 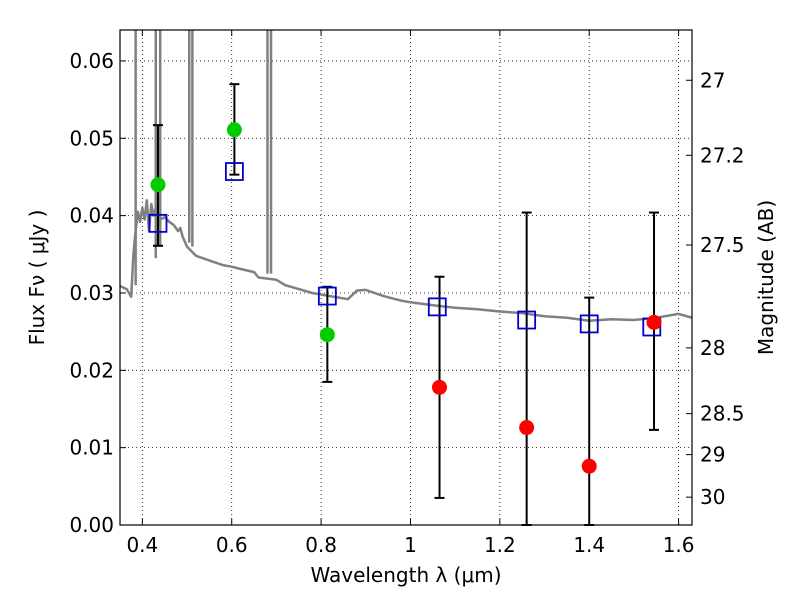 What do you see at coordinates (91, 448) in the screenshot?
I see `y-tick-label: 0.01` at bounding box center [91, 448].